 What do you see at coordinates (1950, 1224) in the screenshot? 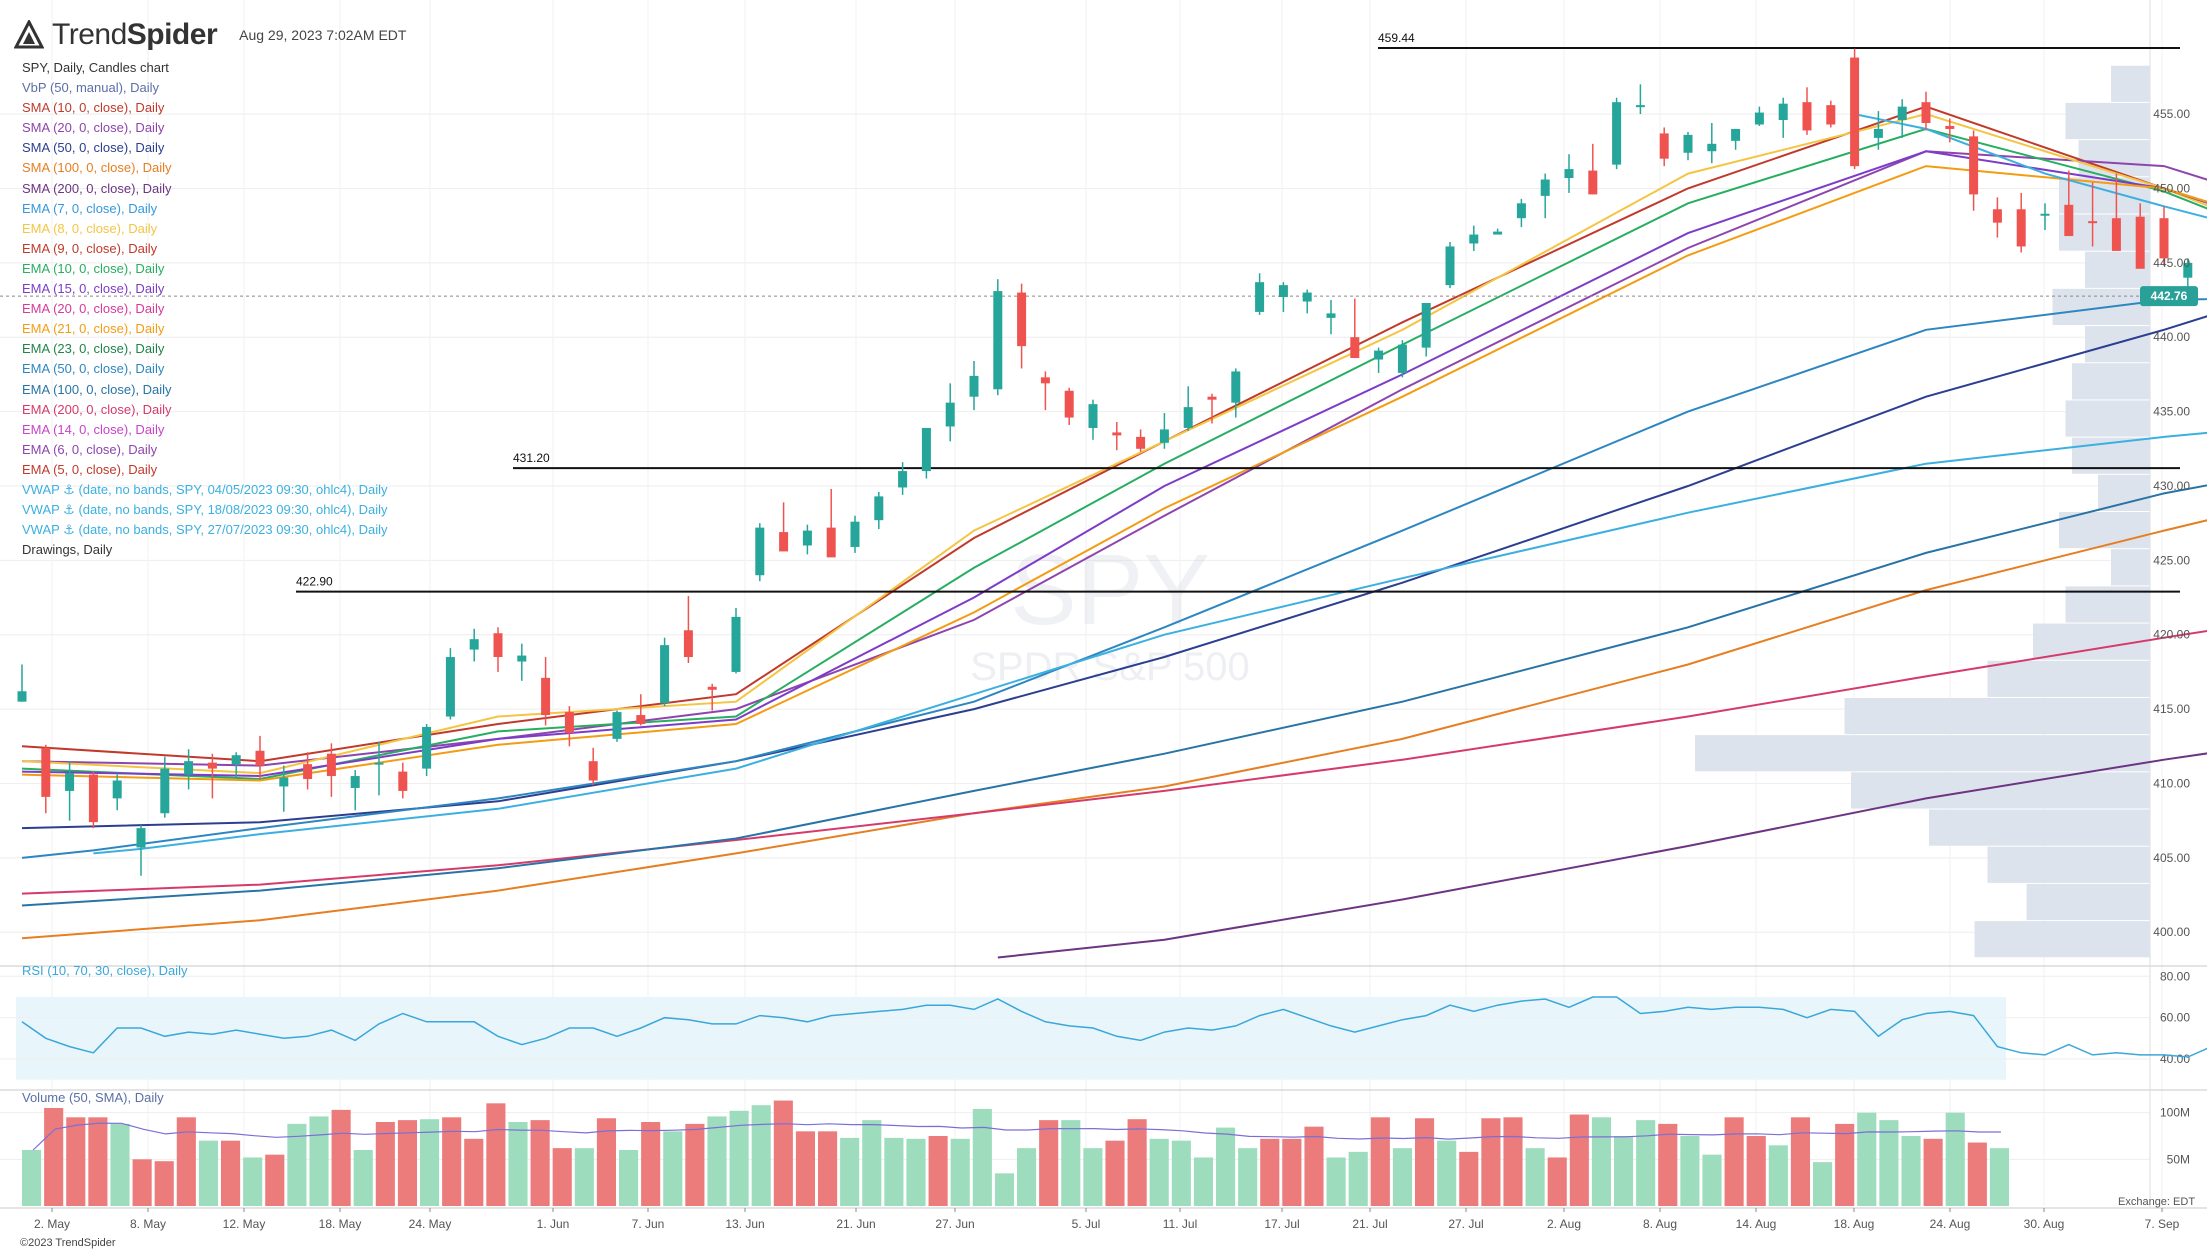
I see `time-tick-label: 24. Aug` at bounding box center [1950, 1224].